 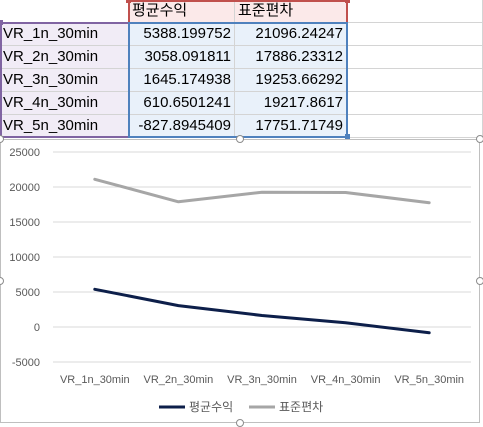 I want to click on table-row: VR_4n_30min 610.6501241 19217.8617, so click(x=241, y=103).